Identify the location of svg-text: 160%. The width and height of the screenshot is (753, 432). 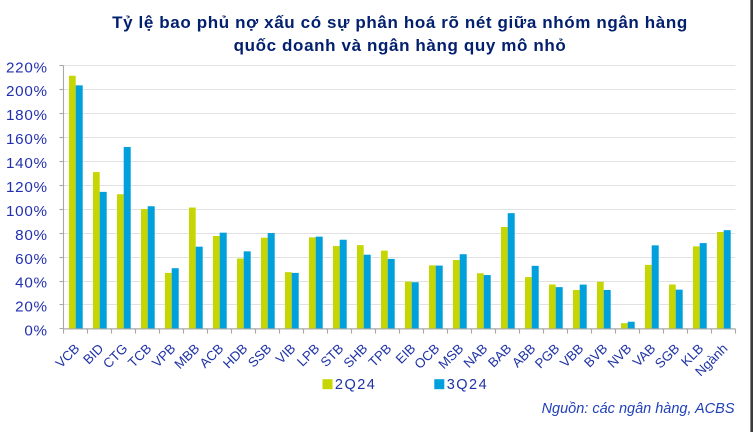
(27, 139).